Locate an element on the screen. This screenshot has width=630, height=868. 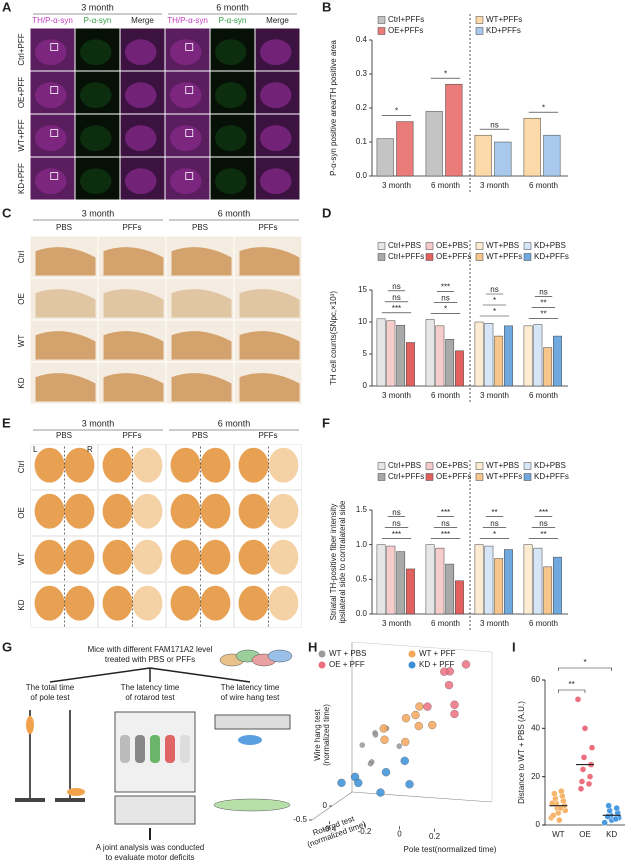
test-text: of wire hang test is located at coordinates (250, 697).